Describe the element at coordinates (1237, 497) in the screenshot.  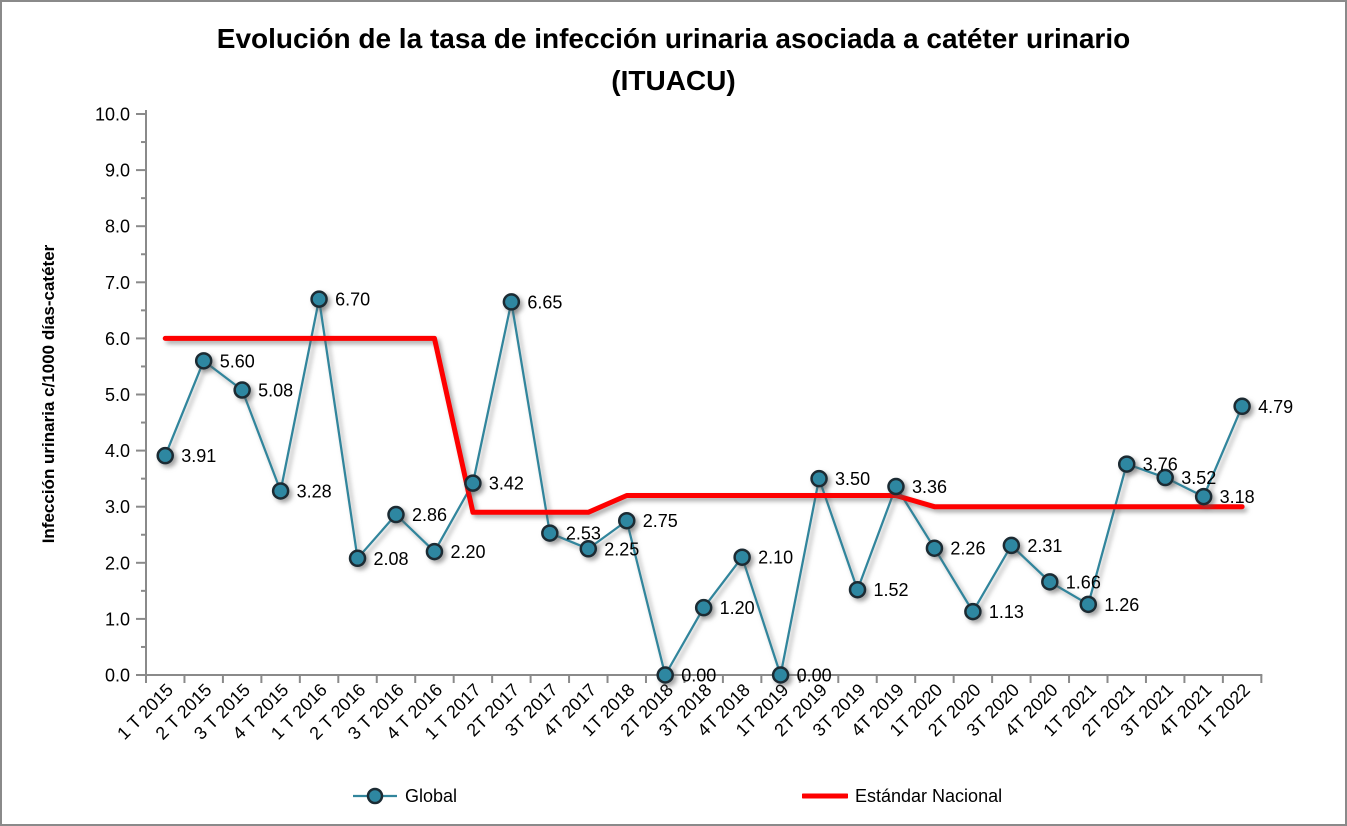
I see `data-point-label: 3.18` at that location.